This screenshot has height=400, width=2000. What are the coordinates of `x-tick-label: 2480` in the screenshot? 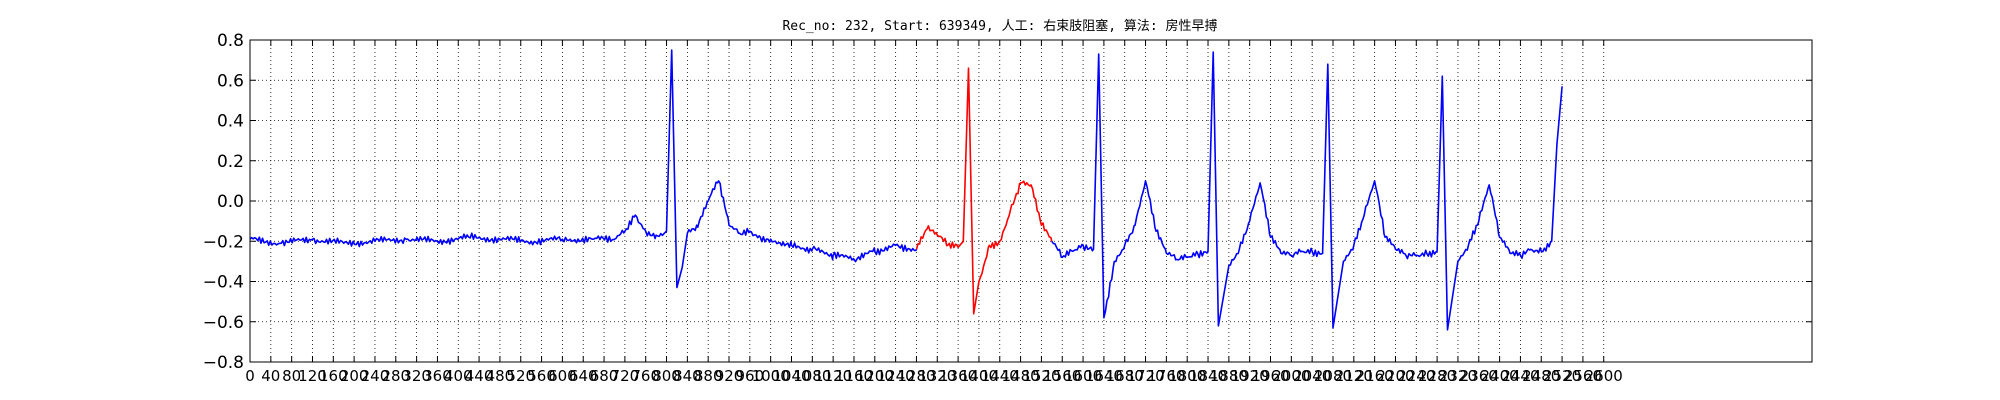 It's located at (1541, 376).